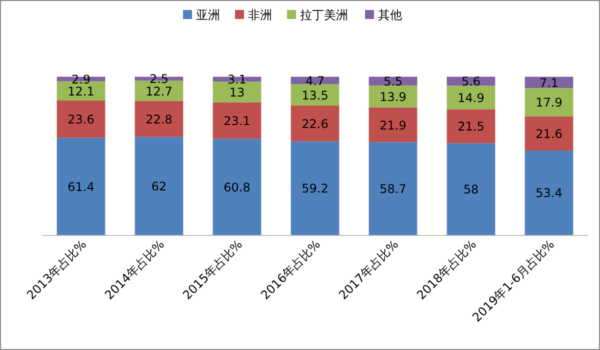 This screenshot has height=350, width=600. I want to click on data-label: 2.5, so click(159, 79).